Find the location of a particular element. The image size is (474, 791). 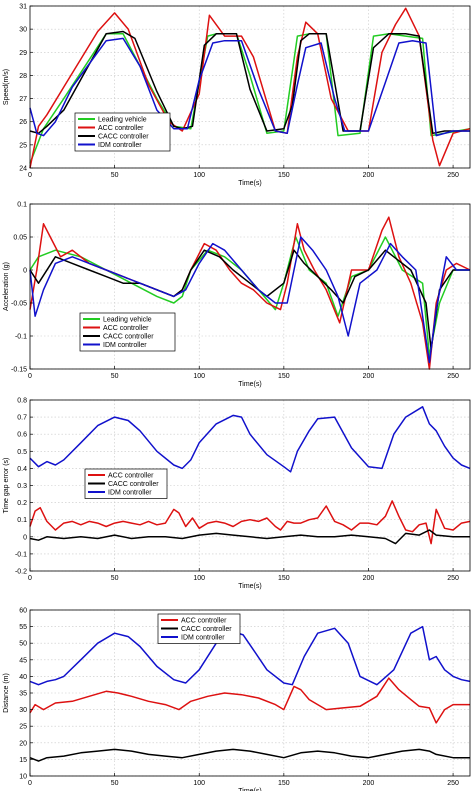

y-tick-label: 31 is located at coordinates (23, 7).